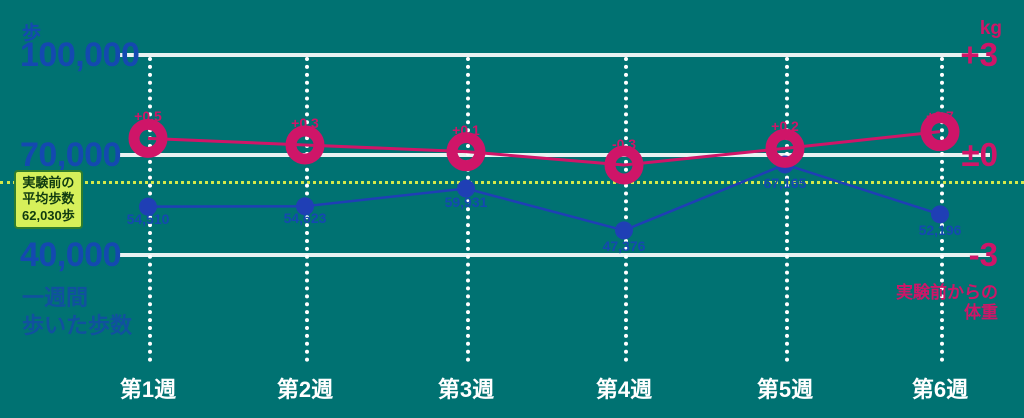  What do you see at coordinates (148, 389) in the screenshot?
I see `x-axis-label-week1: 第1週` at bounding box center [148, 389].